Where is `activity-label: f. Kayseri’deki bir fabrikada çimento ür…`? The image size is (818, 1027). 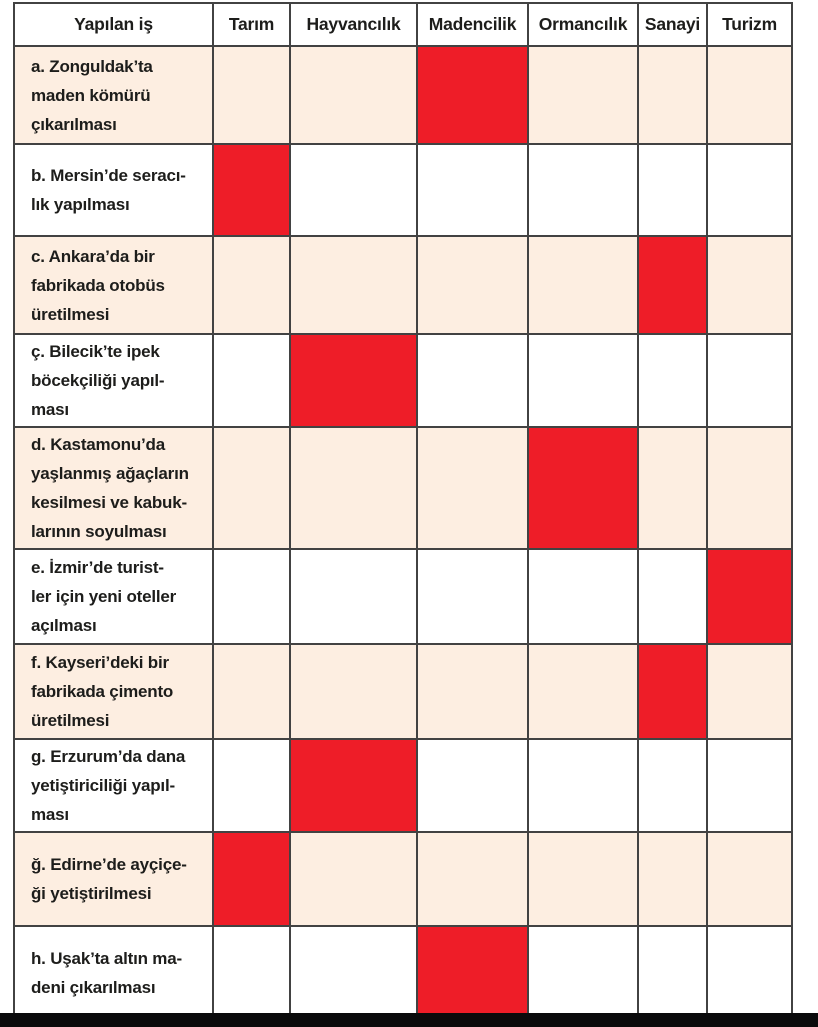 activity-label: f. Kayseri’deki bir fabrikada çimento ür… is located at coordinates (113, 691).